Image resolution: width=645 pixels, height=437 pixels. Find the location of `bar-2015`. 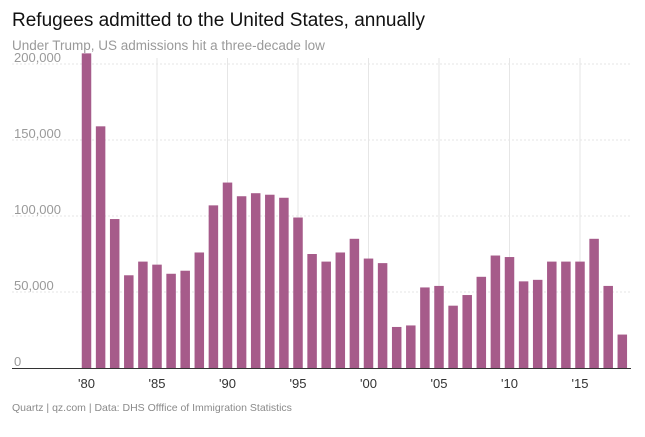

bar-2015 is located at coordinates (580, 314).